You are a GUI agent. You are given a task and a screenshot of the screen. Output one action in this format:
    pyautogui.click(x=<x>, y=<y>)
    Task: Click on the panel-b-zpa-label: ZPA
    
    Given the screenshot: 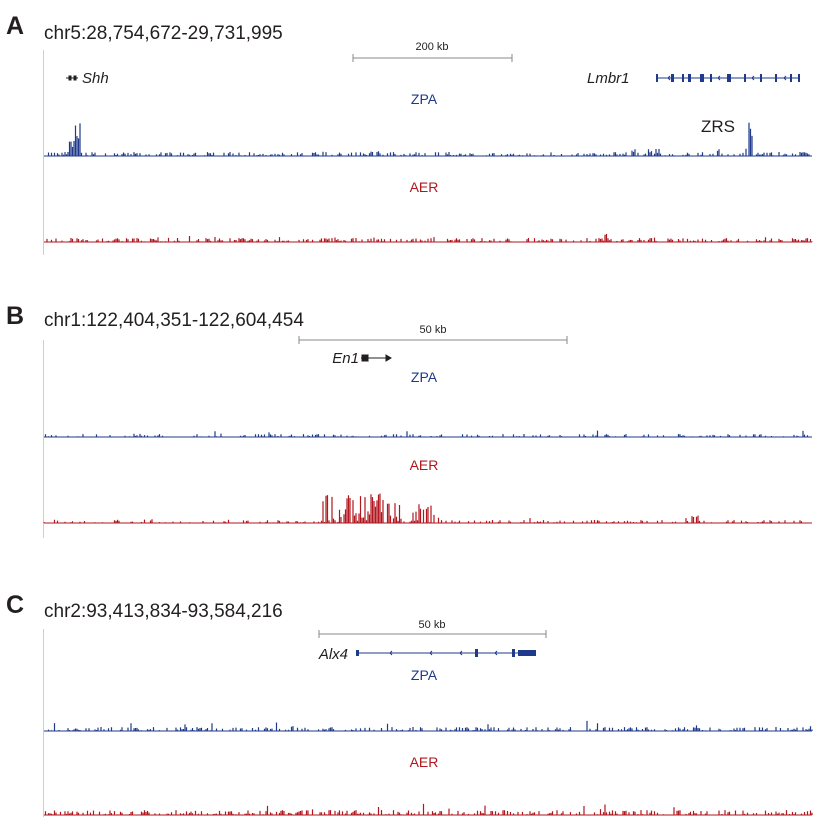 What is the action you would take?
    pyautogui.click(x=424, y=377)
    